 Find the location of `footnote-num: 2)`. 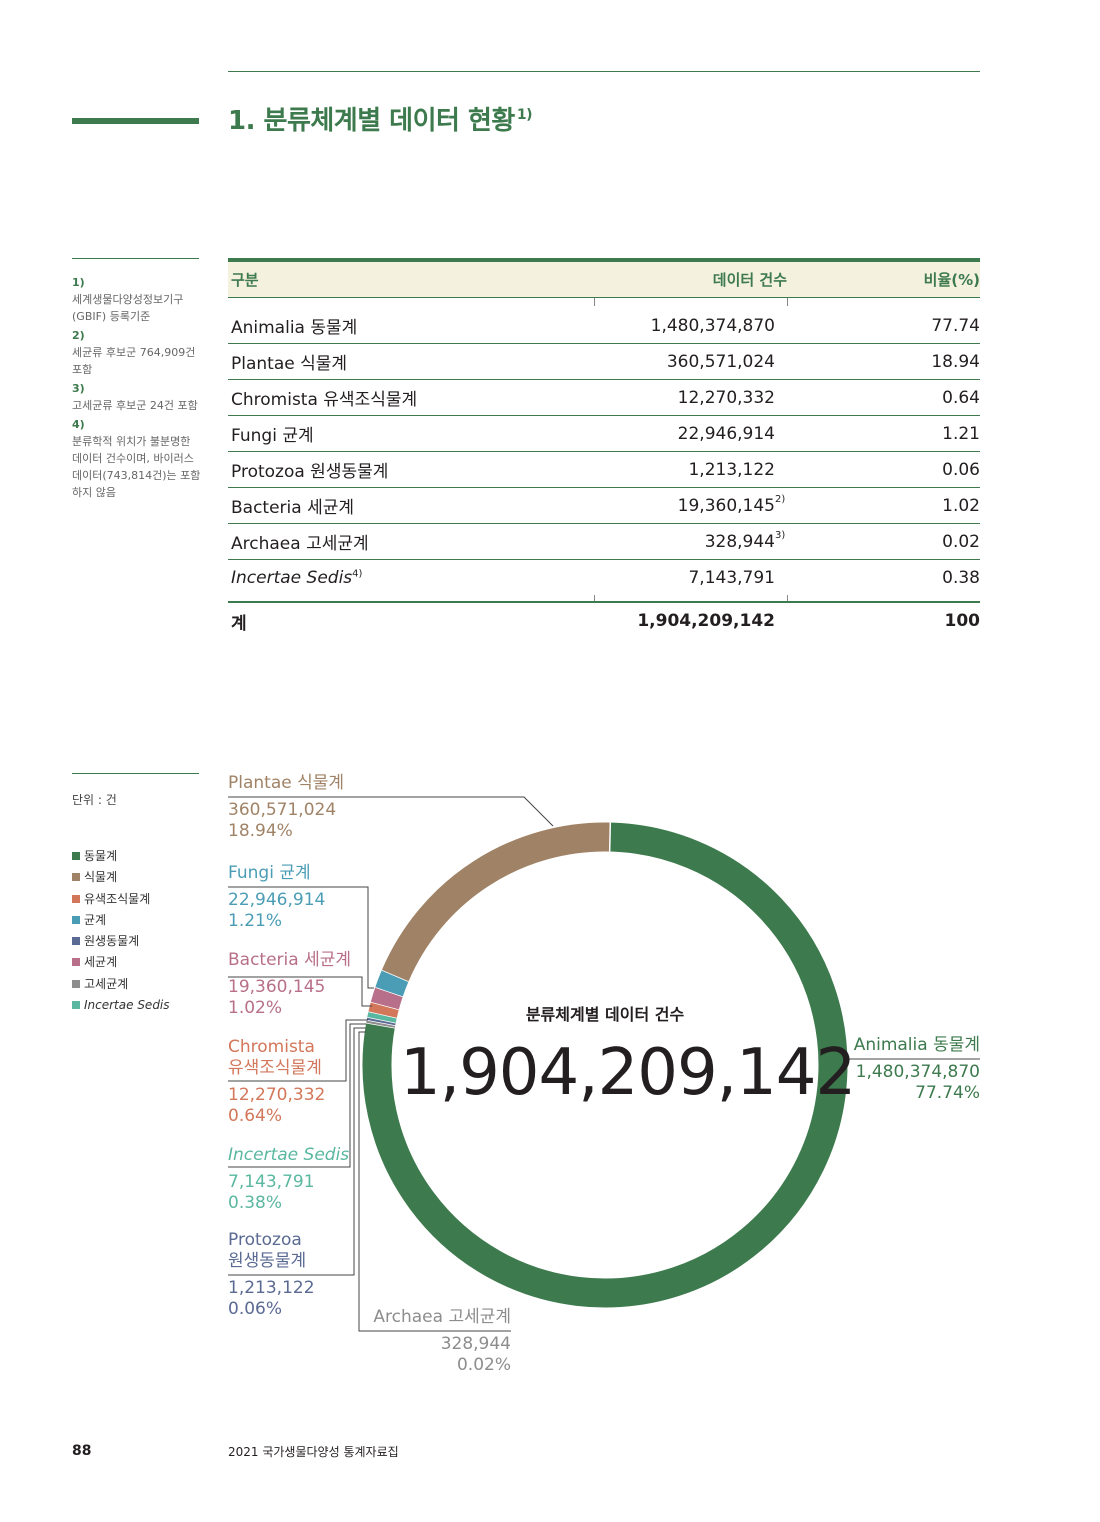

footnote-num: 2) is located at coordinates (78, 335).